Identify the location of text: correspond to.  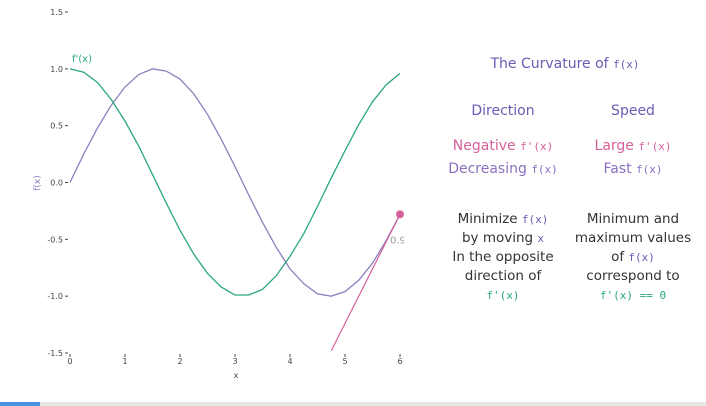
(633, 276).